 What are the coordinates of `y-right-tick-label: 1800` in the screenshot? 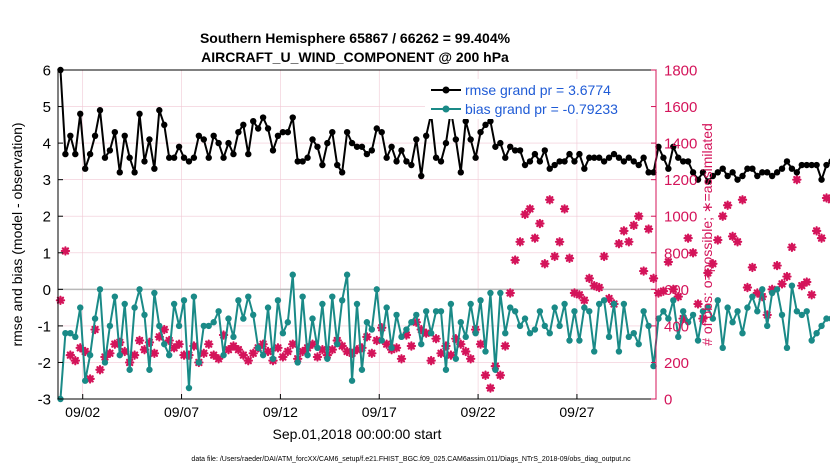 It's located at (680, 71).